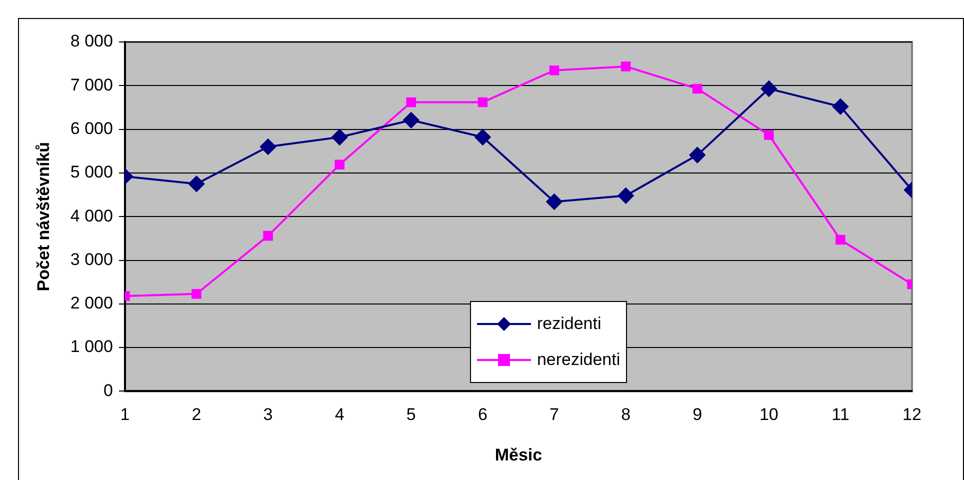 This screenshot has width=964, height=480. What do you see at coordinates (43, 217) in the screenshot?
I see `y-axis-title: Počet návštěvníků` at bounding box center [43, 217].